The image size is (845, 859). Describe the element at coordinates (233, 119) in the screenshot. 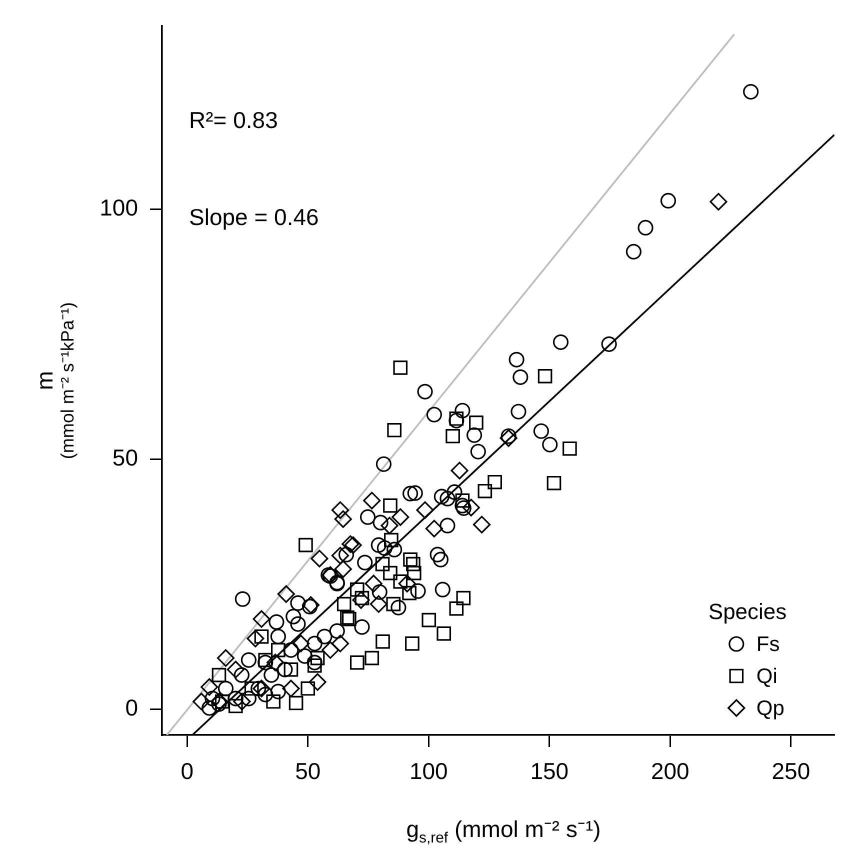

I see `annotation: R²= 0.83` at that location.